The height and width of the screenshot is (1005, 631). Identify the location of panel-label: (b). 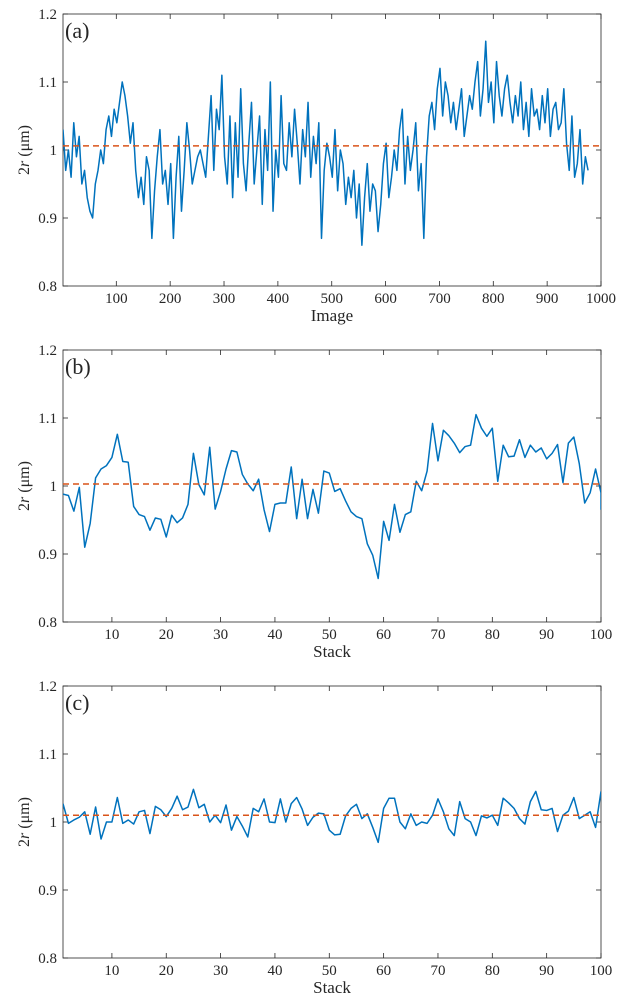
(78, 366).